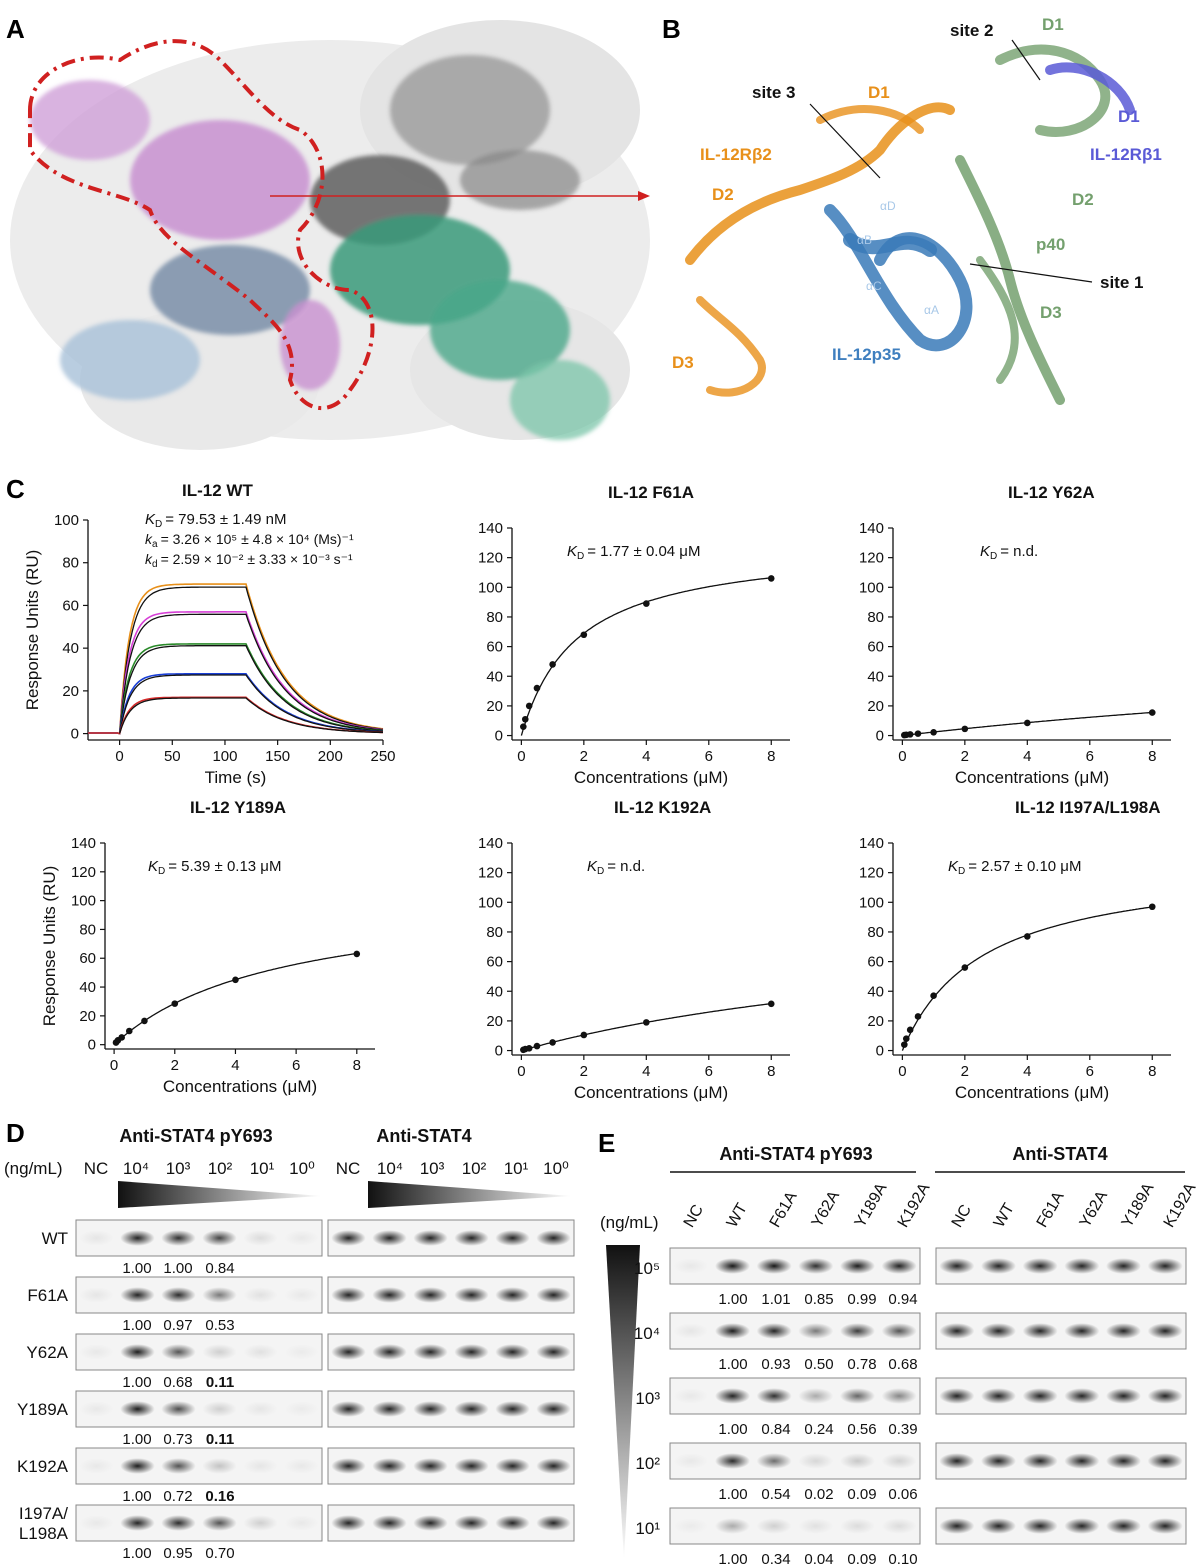  Describe the element at coordinates (965, 1071) in the screenshot. I see `x-tick-label: 2` at that location.